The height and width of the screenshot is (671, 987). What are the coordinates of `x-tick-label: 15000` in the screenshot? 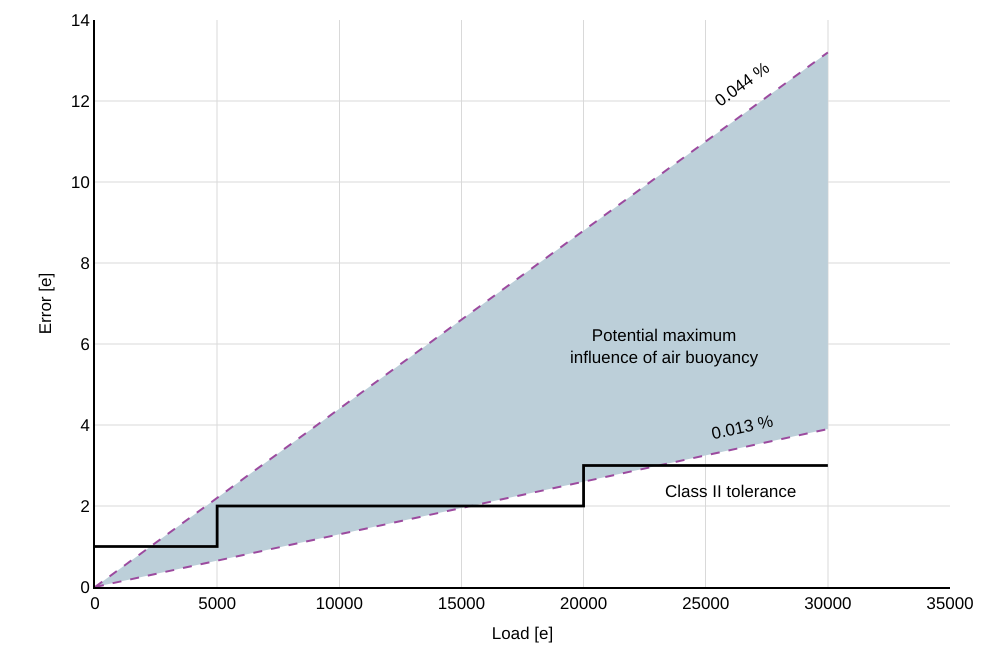 It's located at (462, 604).